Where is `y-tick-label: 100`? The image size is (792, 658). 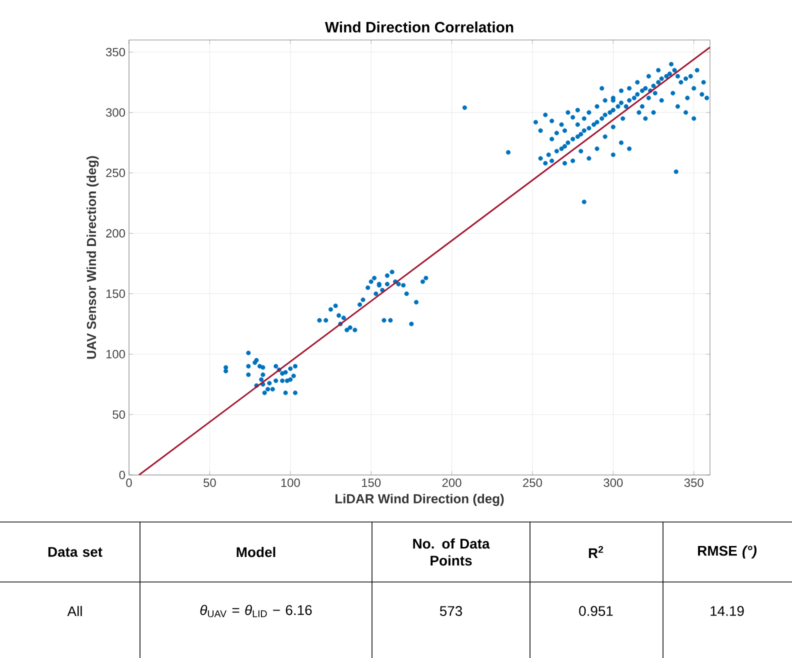 y-tick-label: 100 is located at coordinates (116, 354).